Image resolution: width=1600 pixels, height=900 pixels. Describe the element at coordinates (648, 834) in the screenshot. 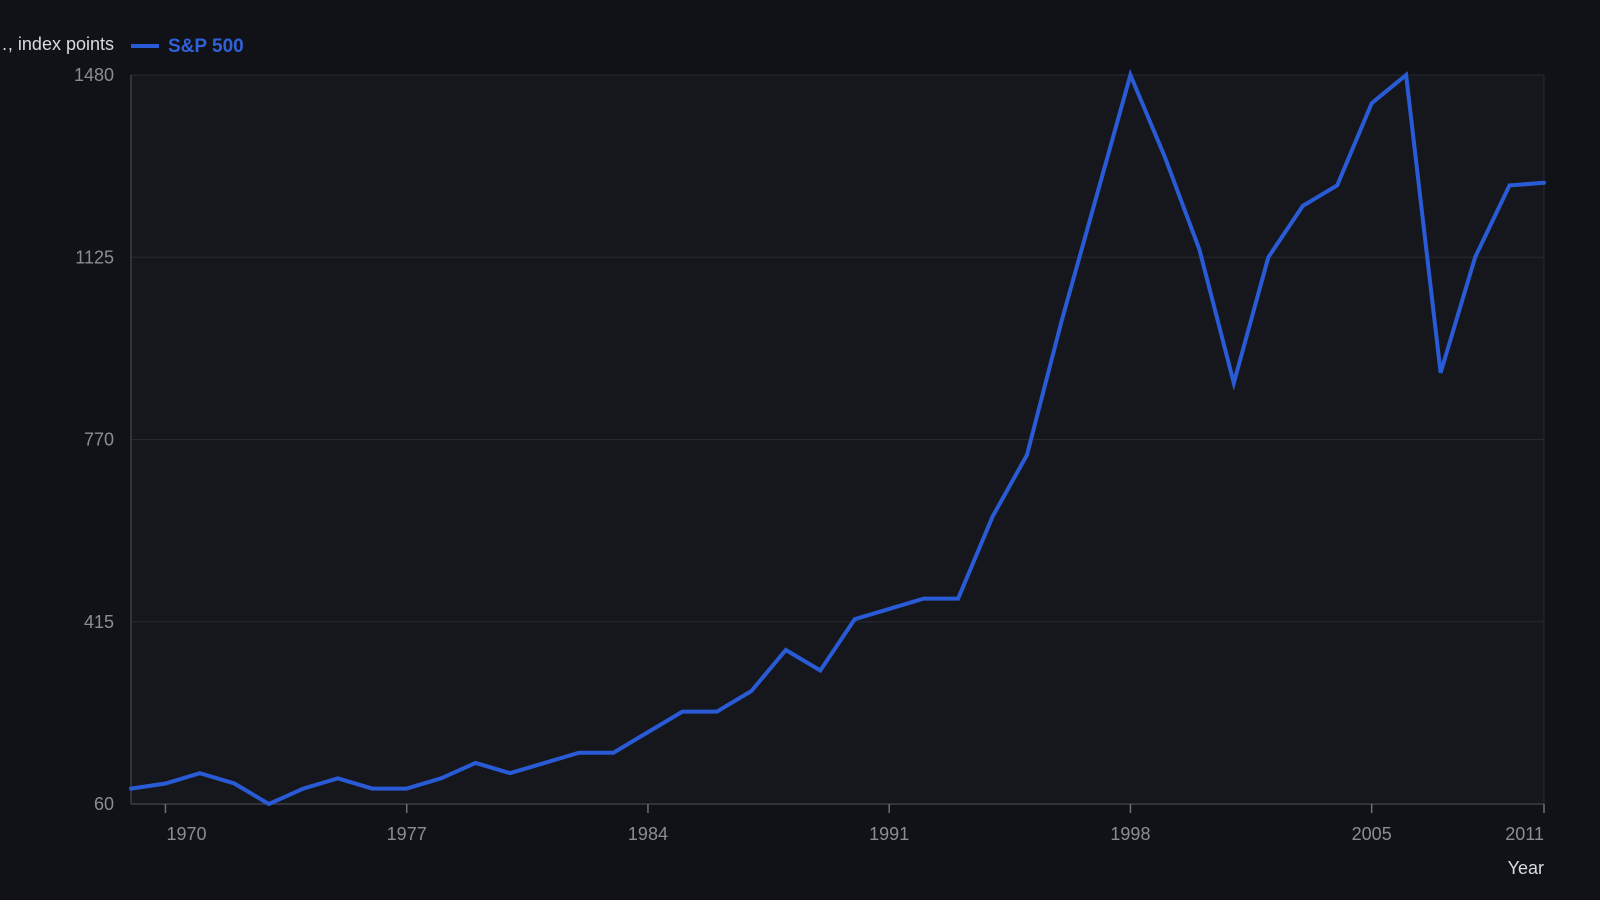

I see `x-tick-label: 1984` at that location.